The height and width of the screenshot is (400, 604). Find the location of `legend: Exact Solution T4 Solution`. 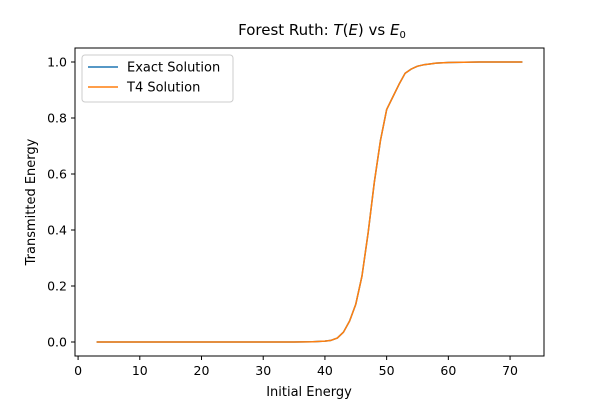

legend: Exact Solution T4 Solution is located at coordinates (157, 78).